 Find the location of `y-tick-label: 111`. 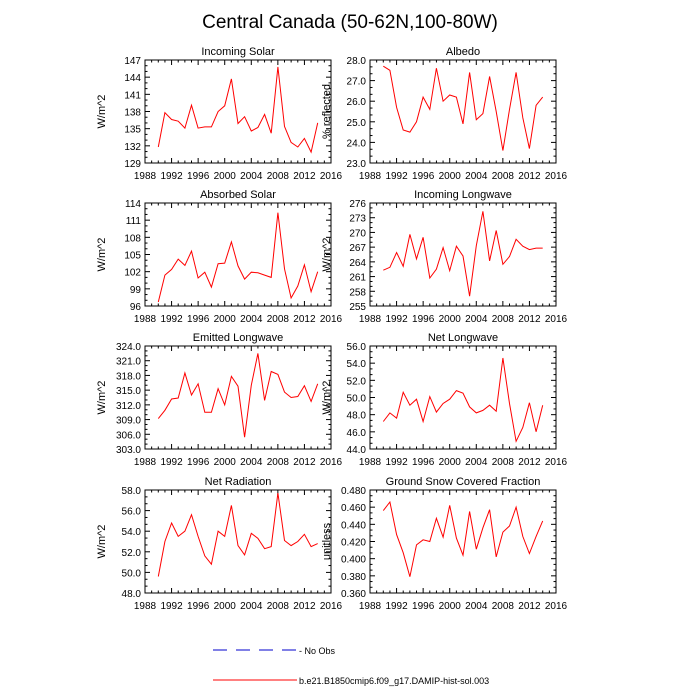

y-tick-label: 111 is located at coordinates (134, 221).